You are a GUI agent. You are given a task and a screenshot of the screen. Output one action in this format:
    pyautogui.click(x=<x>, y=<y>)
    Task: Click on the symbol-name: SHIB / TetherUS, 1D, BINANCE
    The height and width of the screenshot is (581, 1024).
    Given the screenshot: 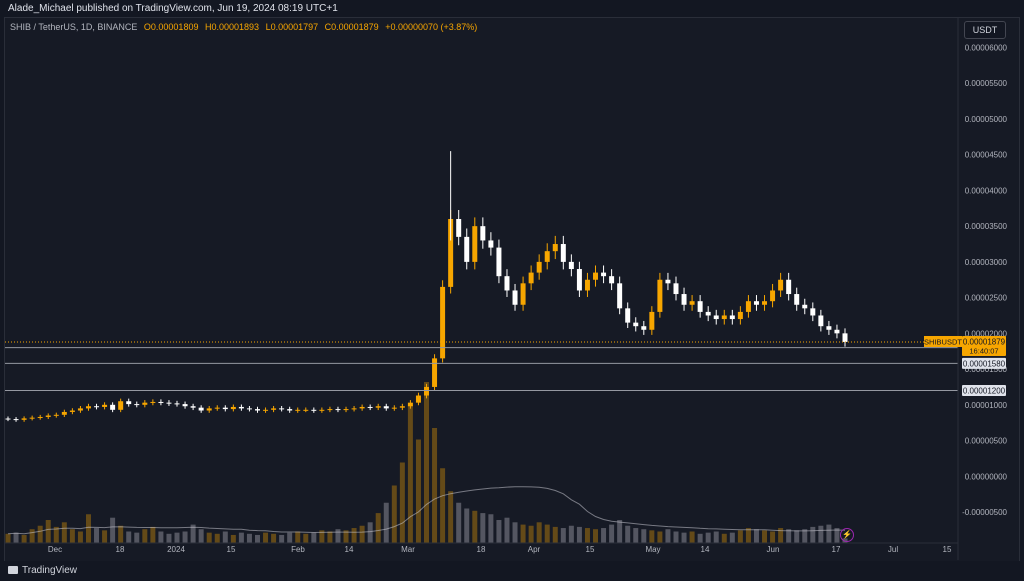 What is the action you would take?
    pyautogui.click(x=74, y=27)
    